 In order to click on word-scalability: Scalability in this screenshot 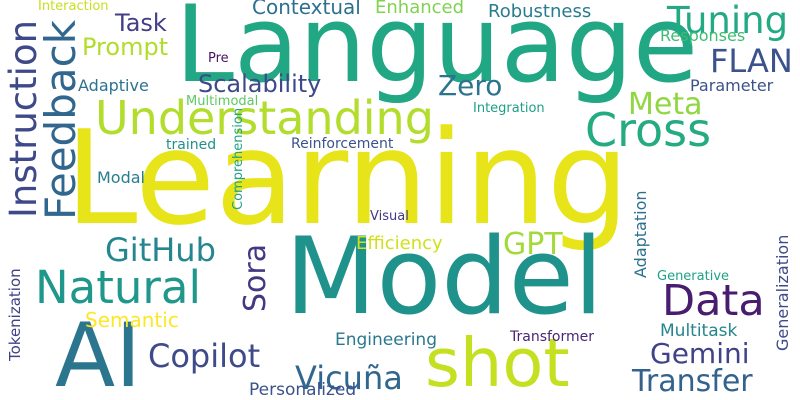, I will do `click(260, 84)`.